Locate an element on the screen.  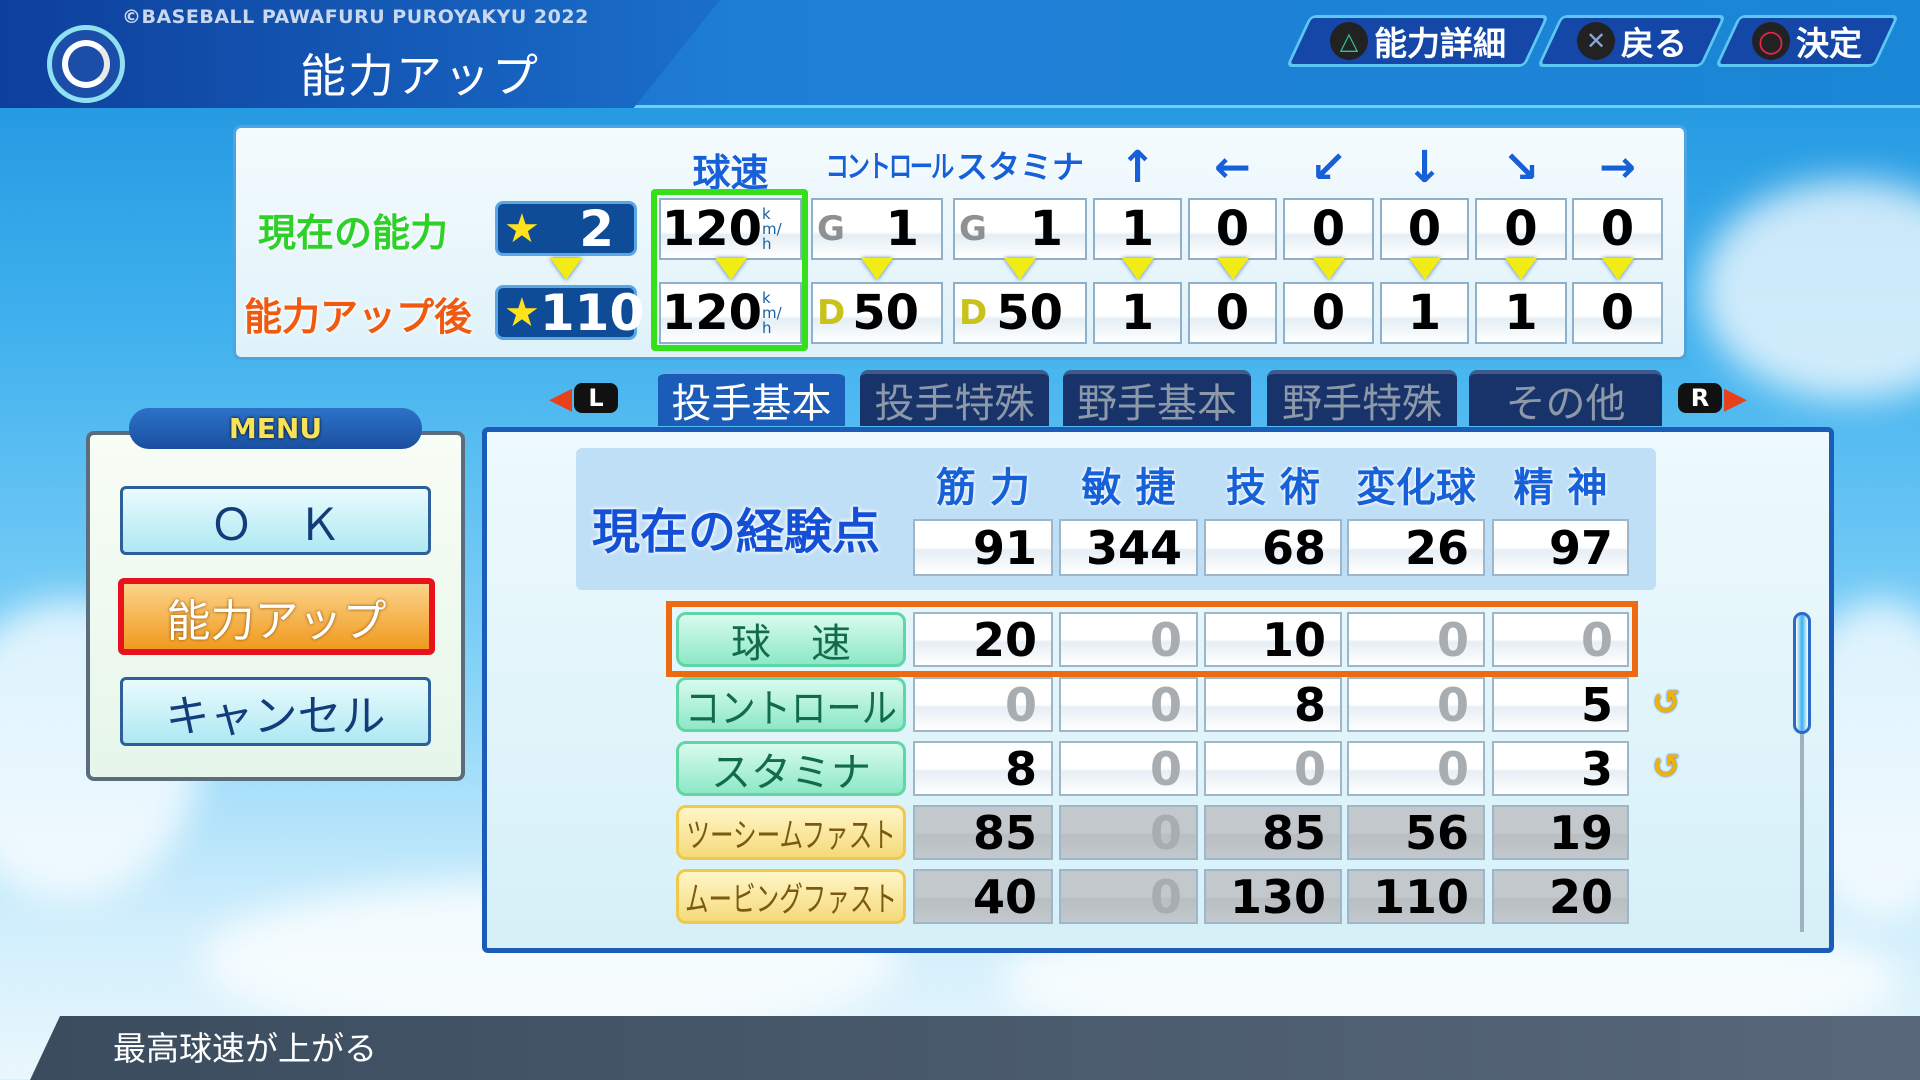
menu-ok-button: Ｏ Ｋ is located at coordinates (275, 520).